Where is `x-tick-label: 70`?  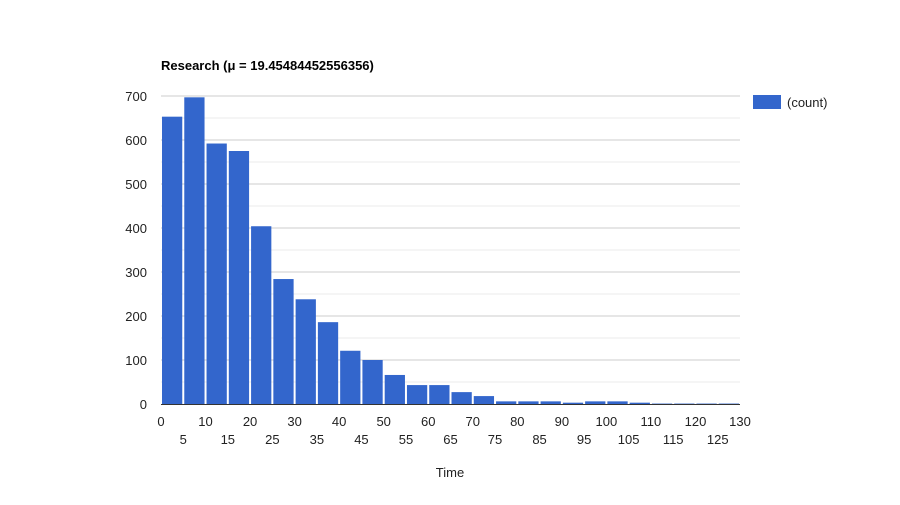 x-tick-label: 70 is located at coordinates (473, 421).